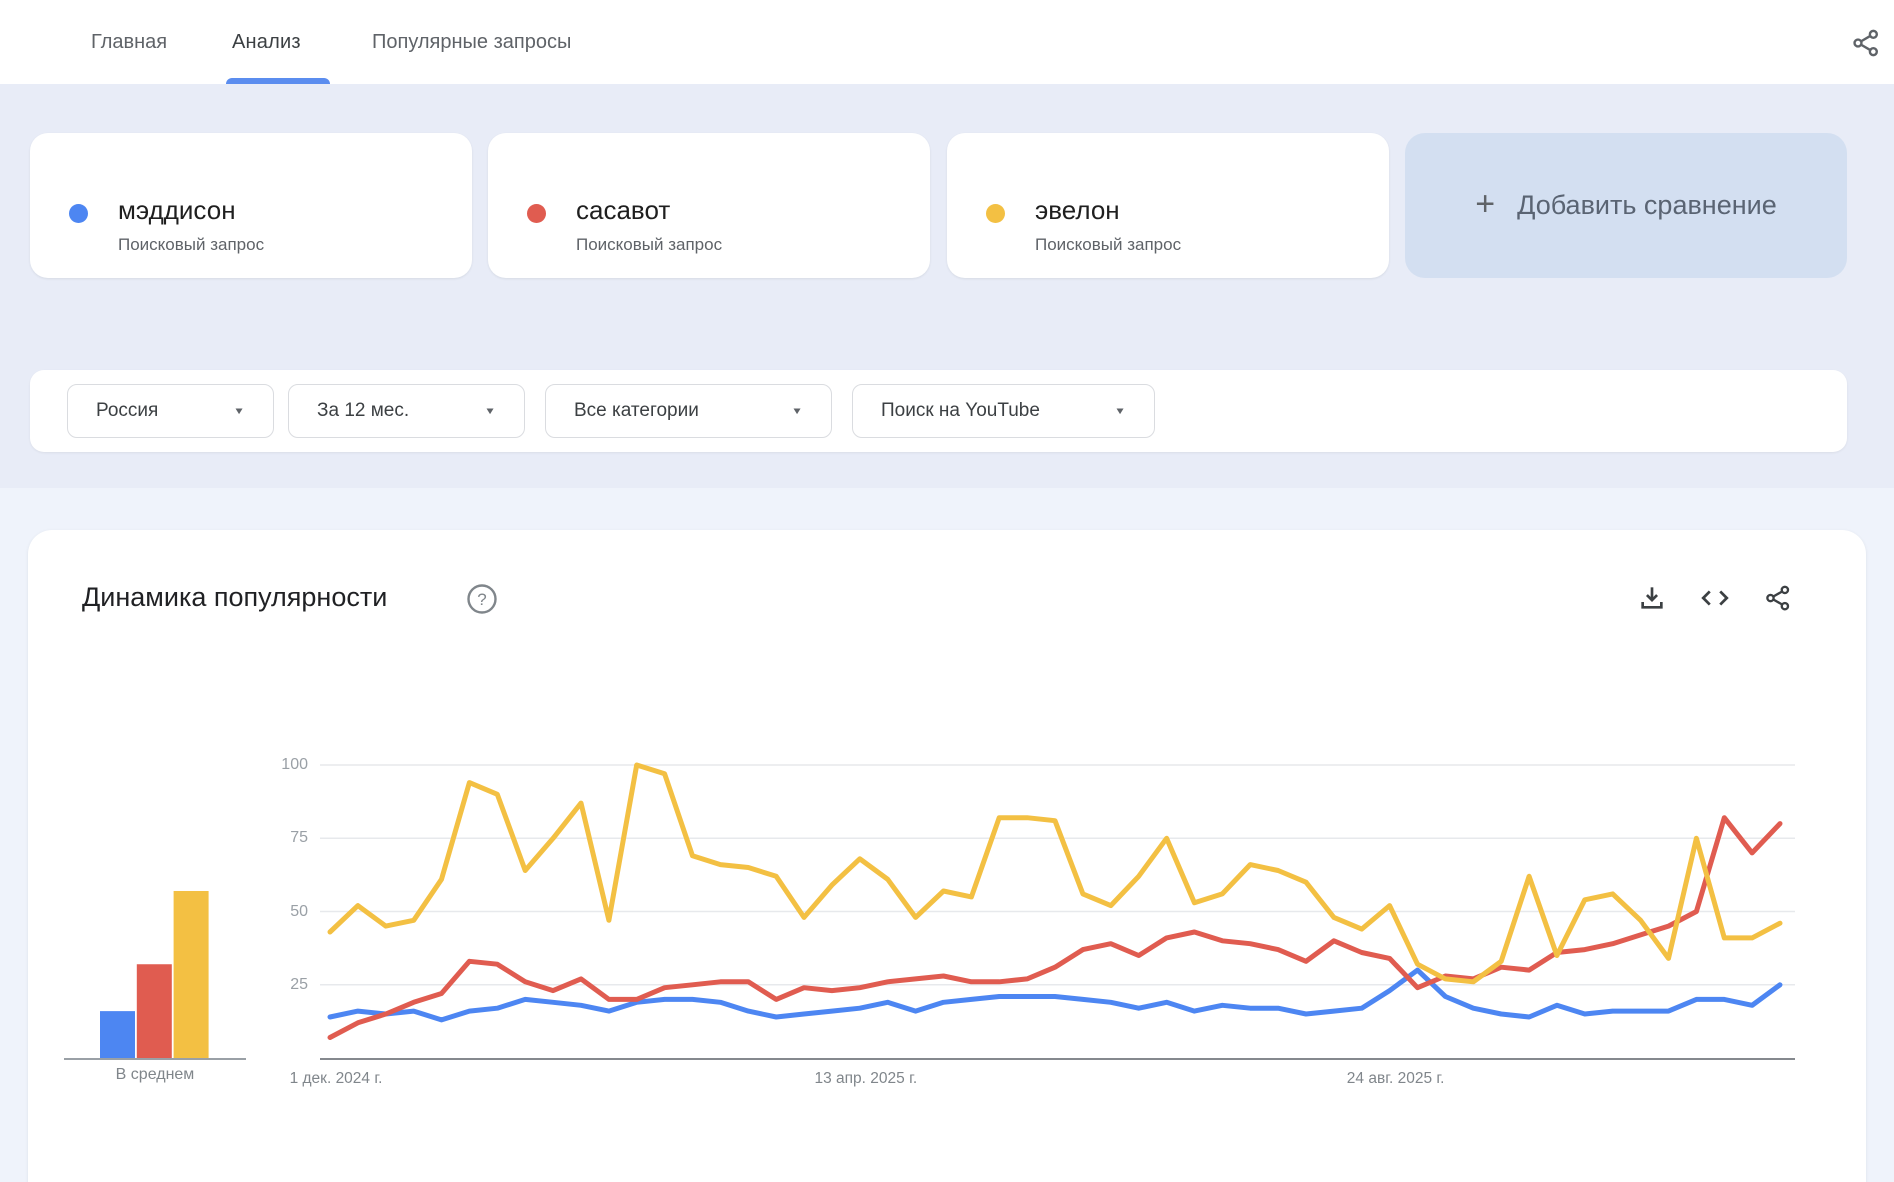 The width and height of the screenshot is (1894, 1182). What do you see at coordinates (170, 411) in the screenshot?
I see `filter-region-dropdown: Россия ▼` at bounding box center [170, 411].